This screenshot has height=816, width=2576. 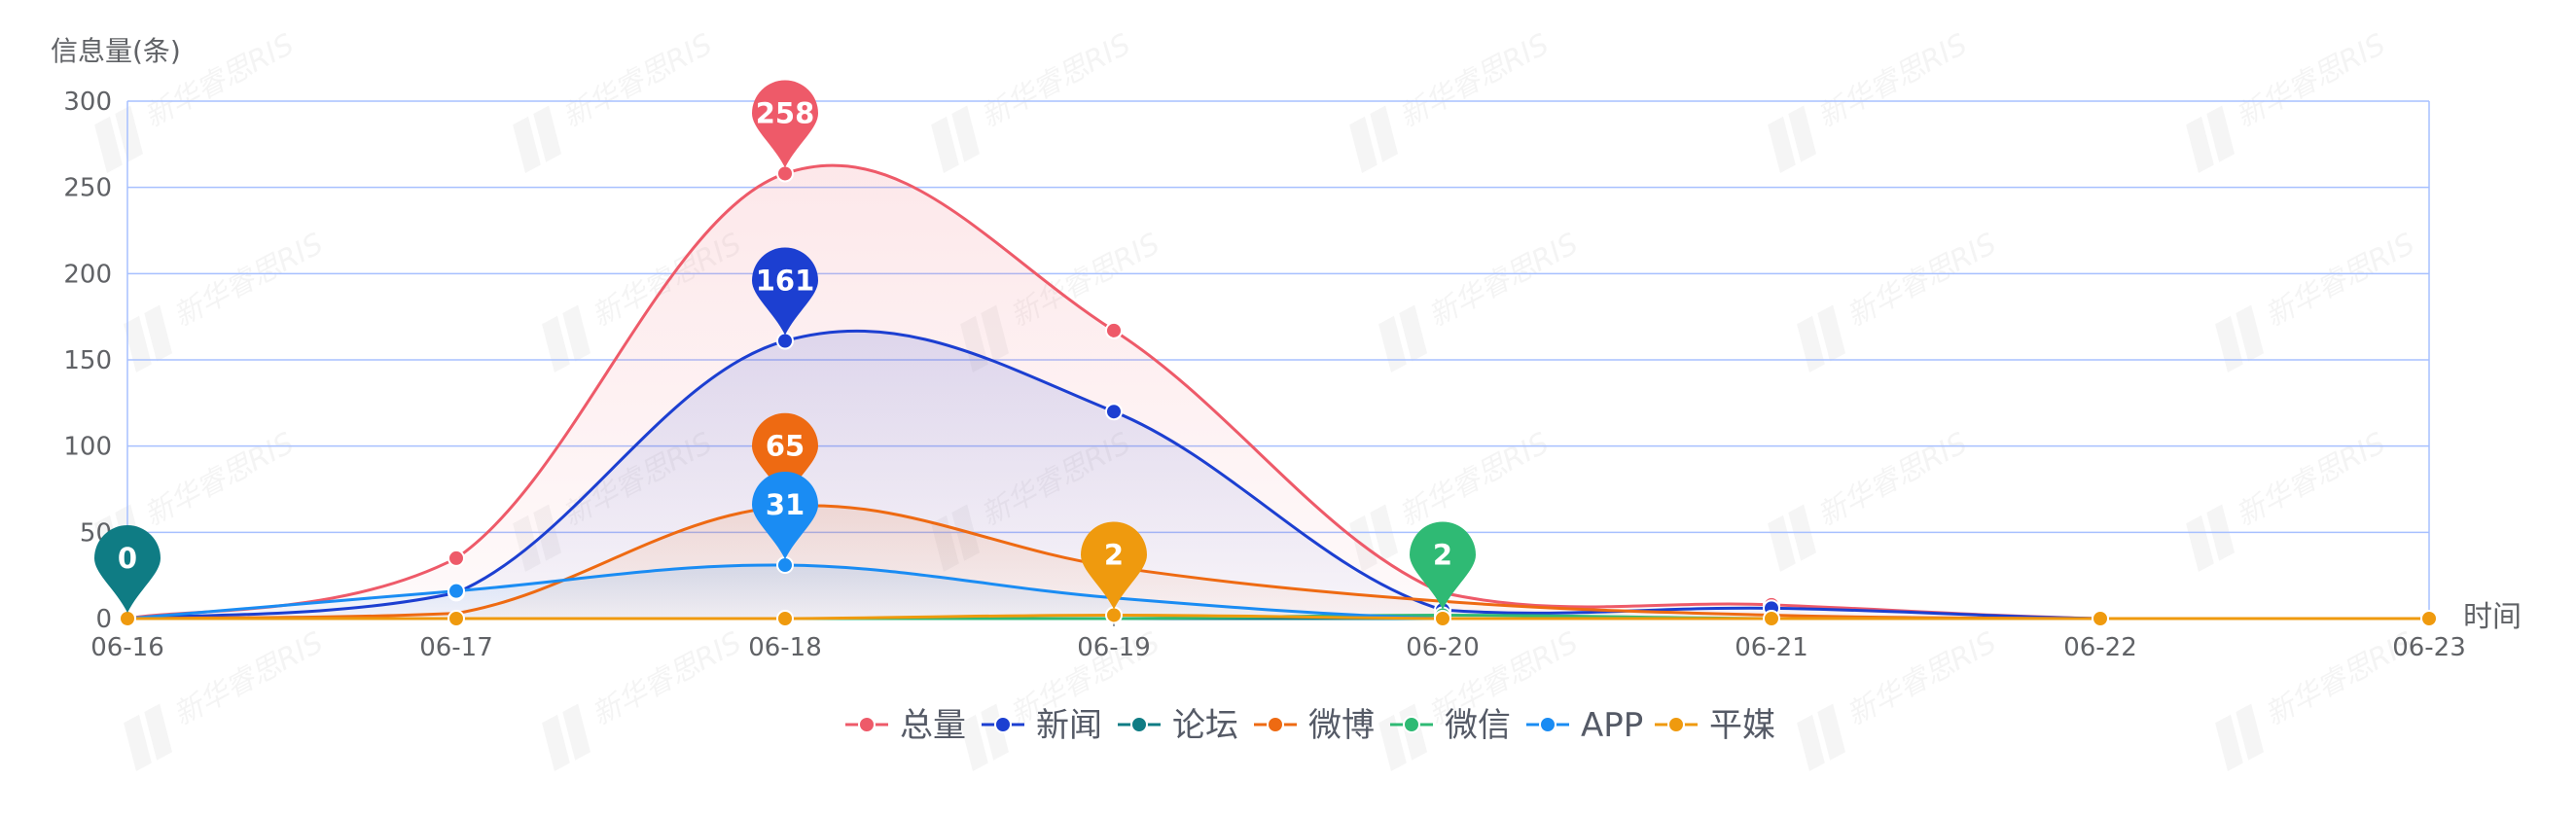 I want to click on peak-marker: 0, so click(x=127, y=568).